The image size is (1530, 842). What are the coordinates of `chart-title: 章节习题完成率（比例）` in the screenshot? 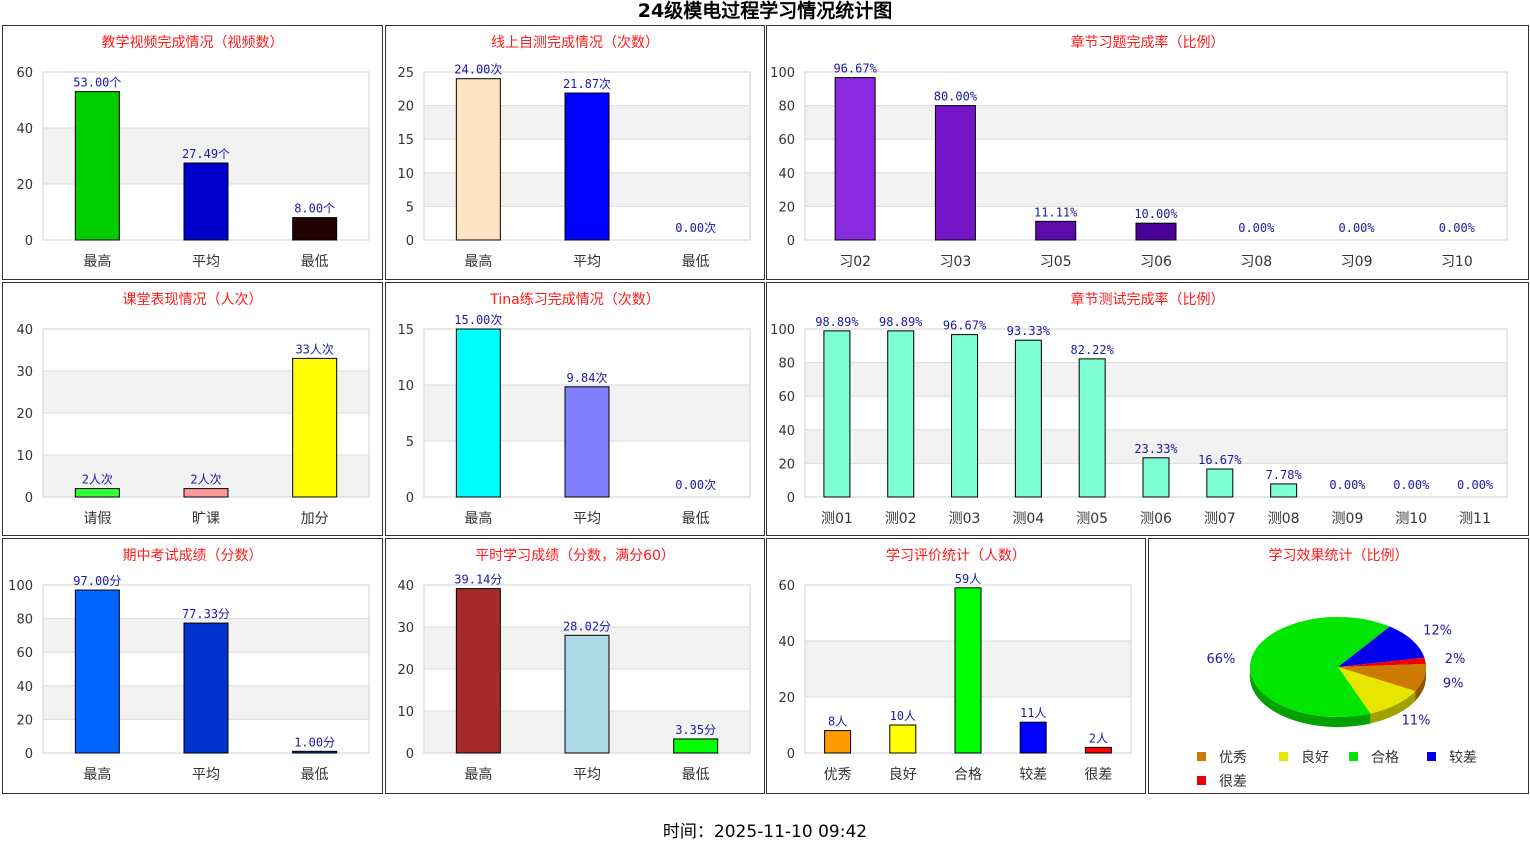 It's located at (1148, 42).